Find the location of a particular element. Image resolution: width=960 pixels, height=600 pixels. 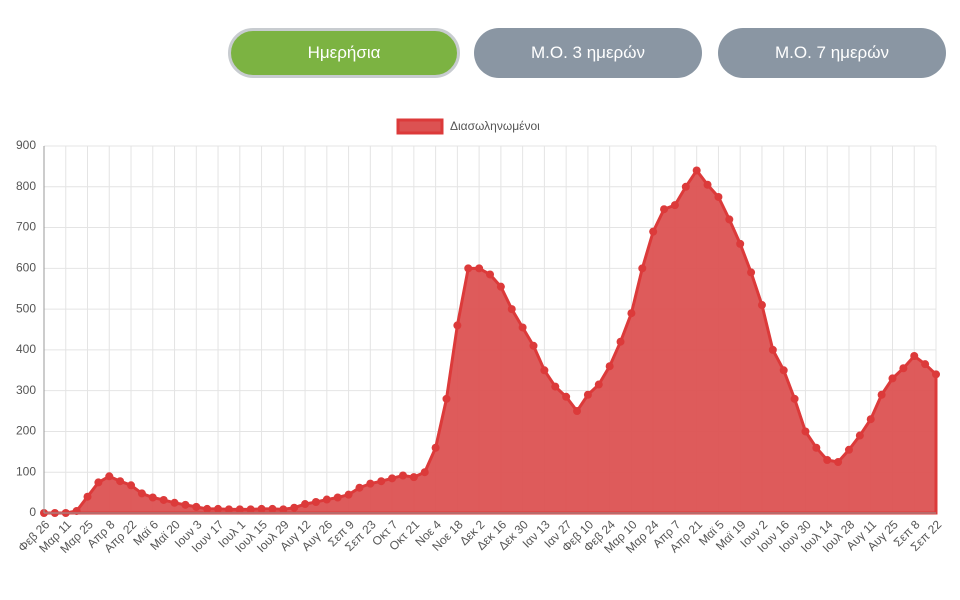

y-tick-label: 500 is located at coordinates (26, 308).